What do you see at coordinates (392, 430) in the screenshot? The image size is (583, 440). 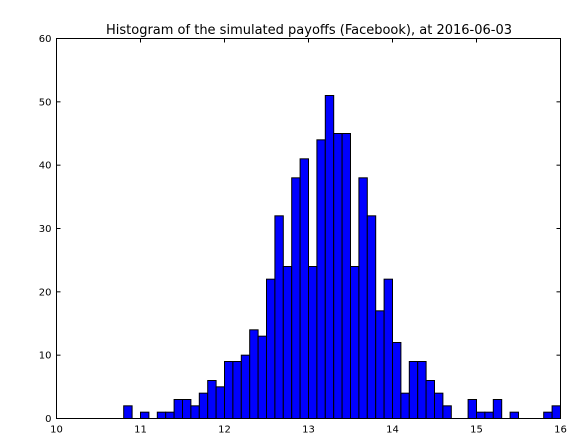 I see `x-tick-label: 14` at bounding box center [392, 430].